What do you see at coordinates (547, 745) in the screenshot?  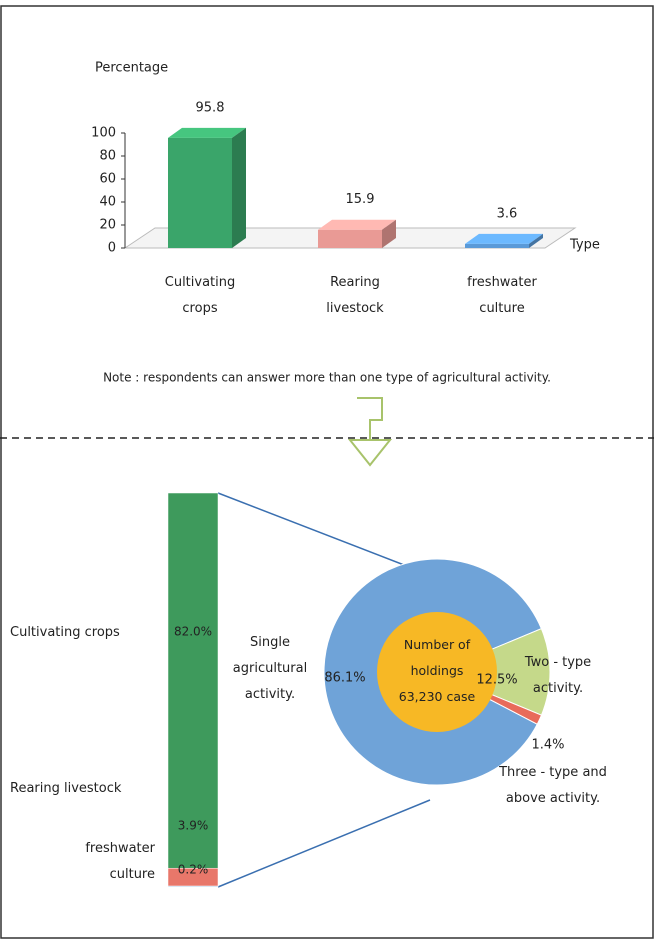 I see `value-label: 1.4%` at bounding box center [547, 745].